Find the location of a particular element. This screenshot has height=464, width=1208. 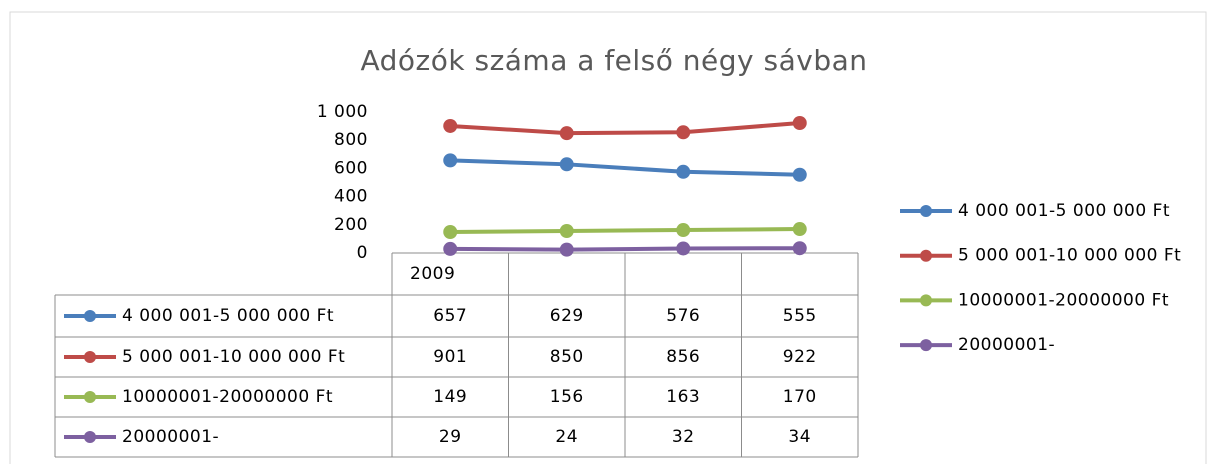

category-label: 2009 is located at coordinates (432, 274).